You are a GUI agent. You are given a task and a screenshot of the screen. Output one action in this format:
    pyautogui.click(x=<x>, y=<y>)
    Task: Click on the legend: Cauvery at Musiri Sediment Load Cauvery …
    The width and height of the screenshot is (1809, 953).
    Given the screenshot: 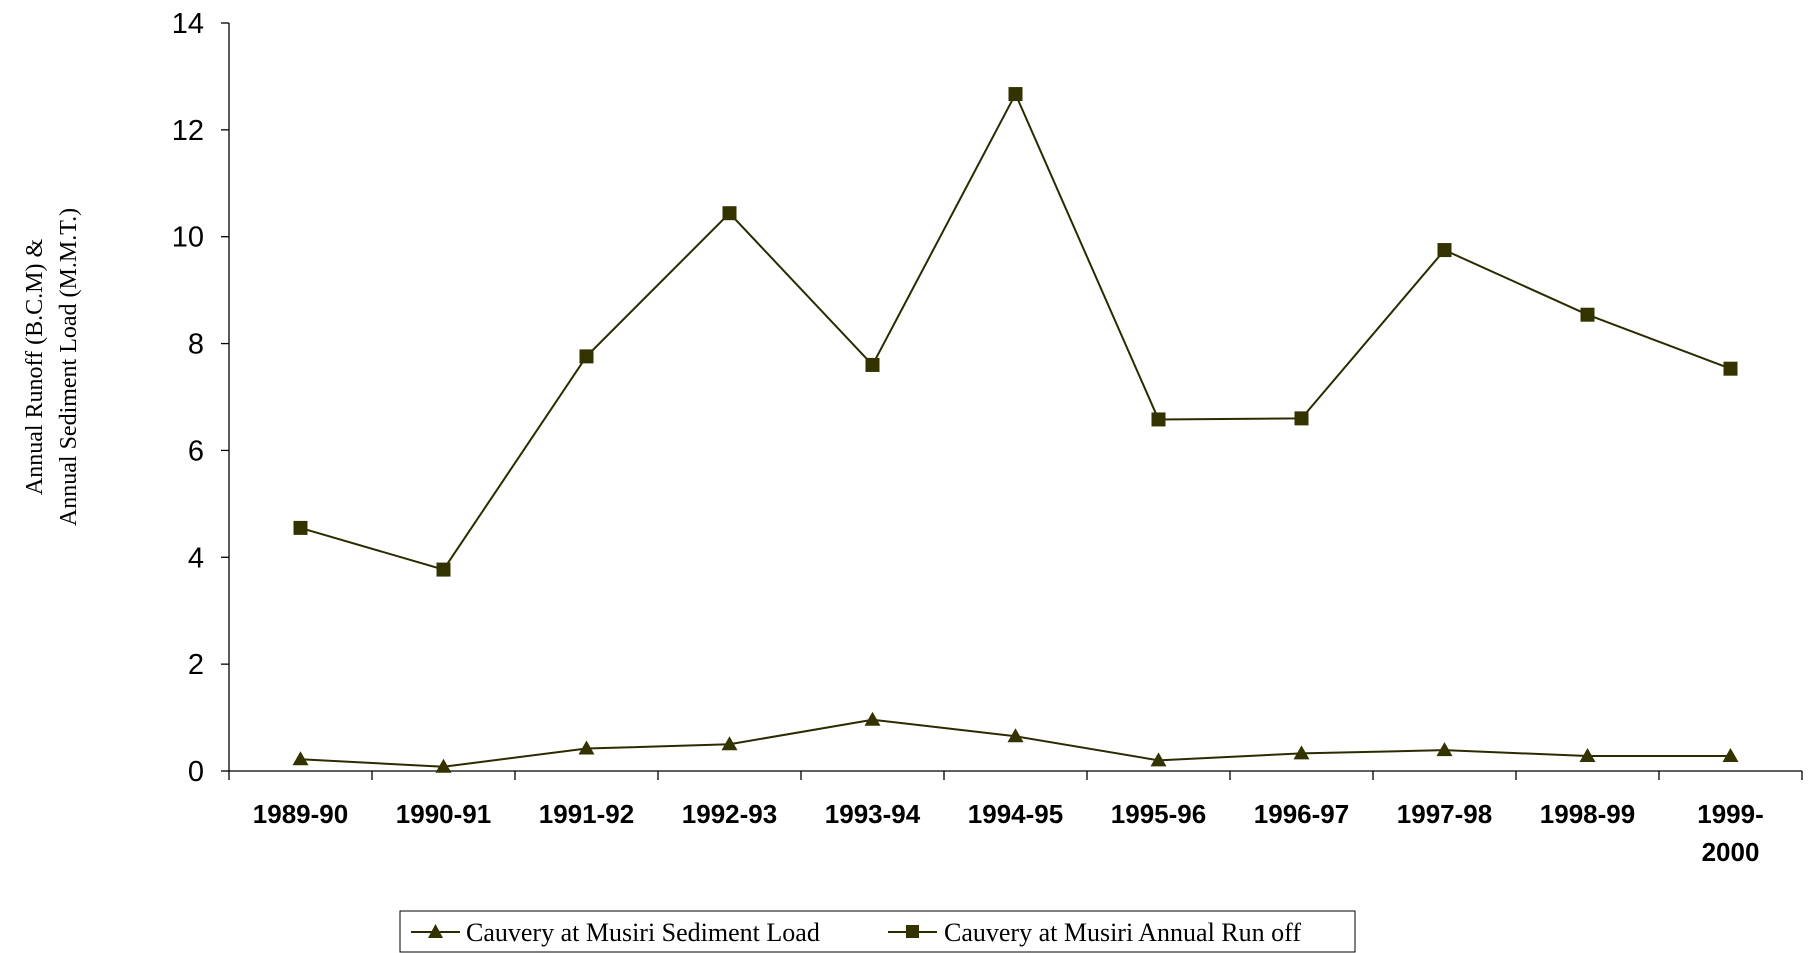 What is the action you would take?
    pyautogui.click(x=877, y=931)
    